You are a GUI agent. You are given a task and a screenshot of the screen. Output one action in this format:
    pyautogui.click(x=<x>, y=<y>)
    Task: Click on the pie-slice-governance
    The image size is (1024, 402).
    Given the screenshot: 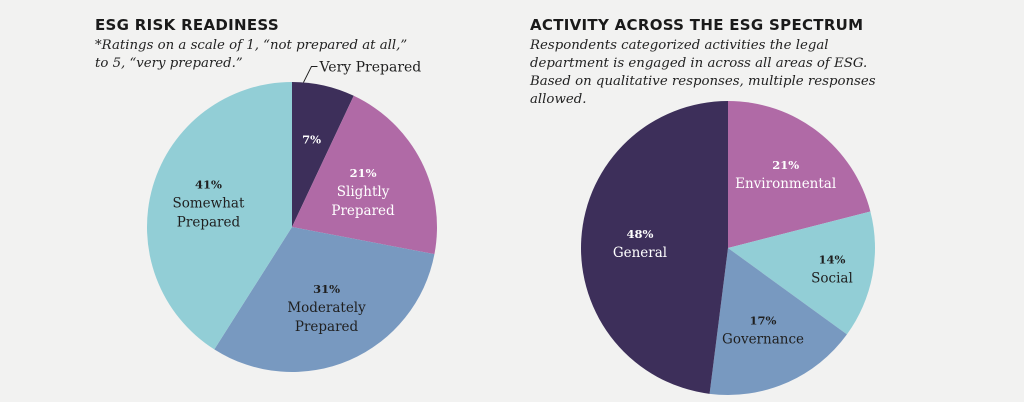 What is the action you would take?
    pyautogui.click(x=778, y=321)
    